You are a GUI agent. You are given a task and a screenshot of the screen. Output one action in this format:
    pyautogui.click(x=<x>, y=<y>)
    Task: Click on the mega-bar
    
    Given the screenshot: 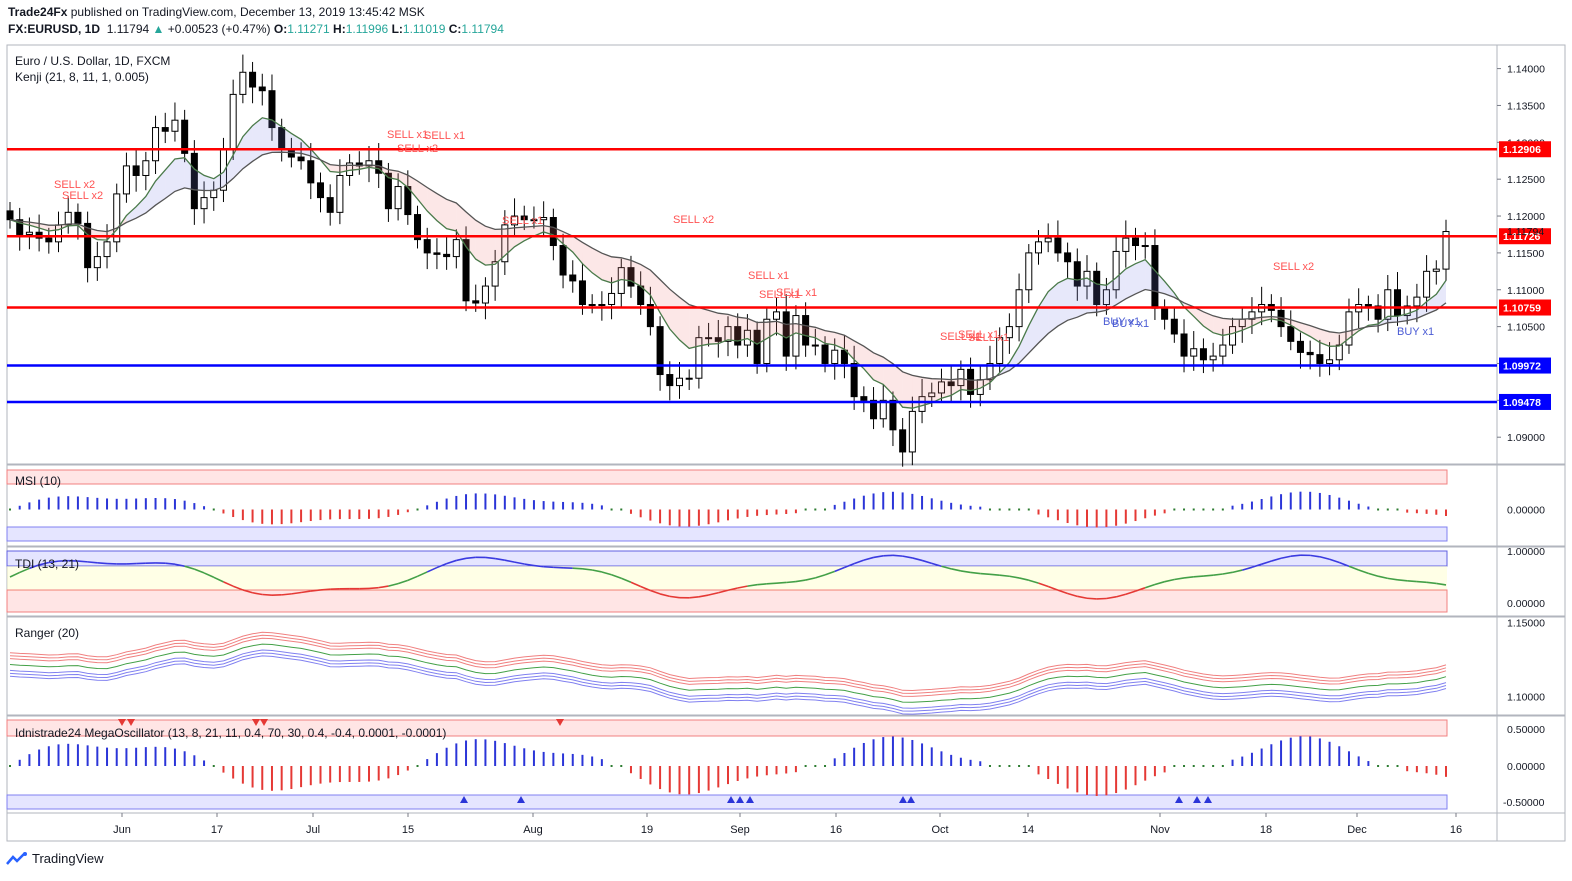 What is the action you would take?
    pyautogui.click(x=1193, y=766)
    